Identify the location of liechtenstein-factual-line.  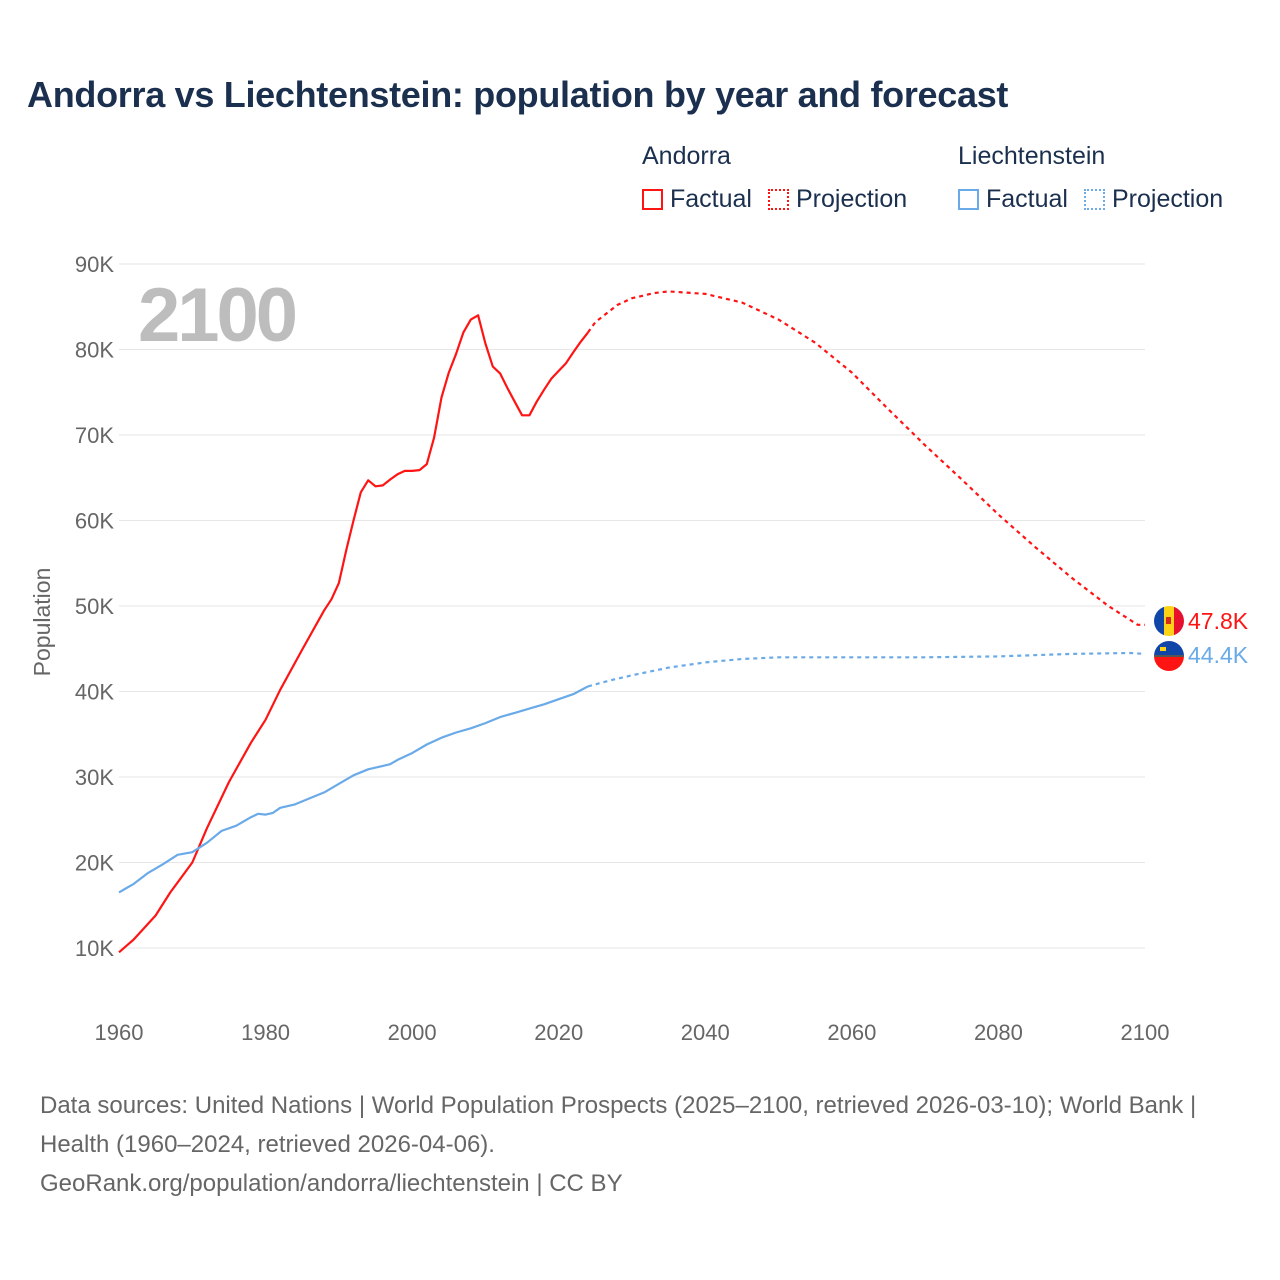
(353, 789).